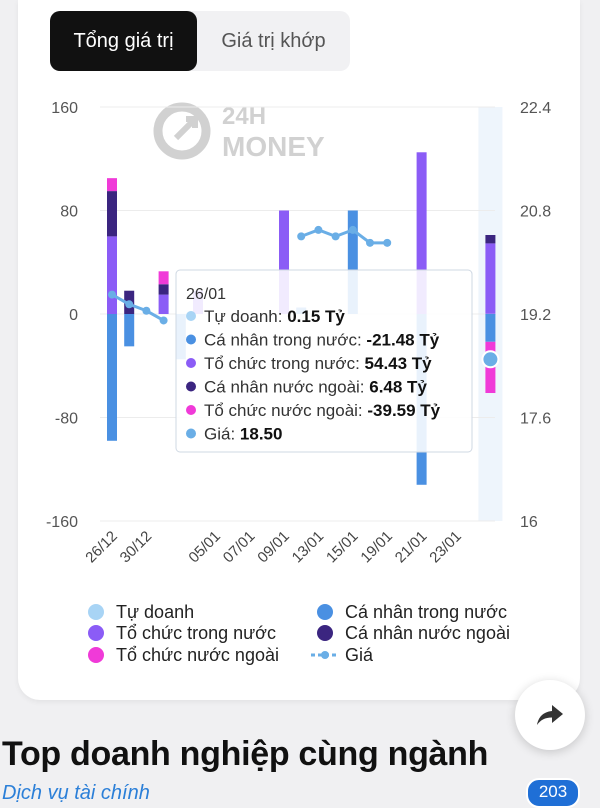 This screenshot has width=600, height=808. What do you see at coordinates (197, 655) in the screenshot?
I see `legend-label: Tổ chức nước ngoài` at bounding box center [197, 655].